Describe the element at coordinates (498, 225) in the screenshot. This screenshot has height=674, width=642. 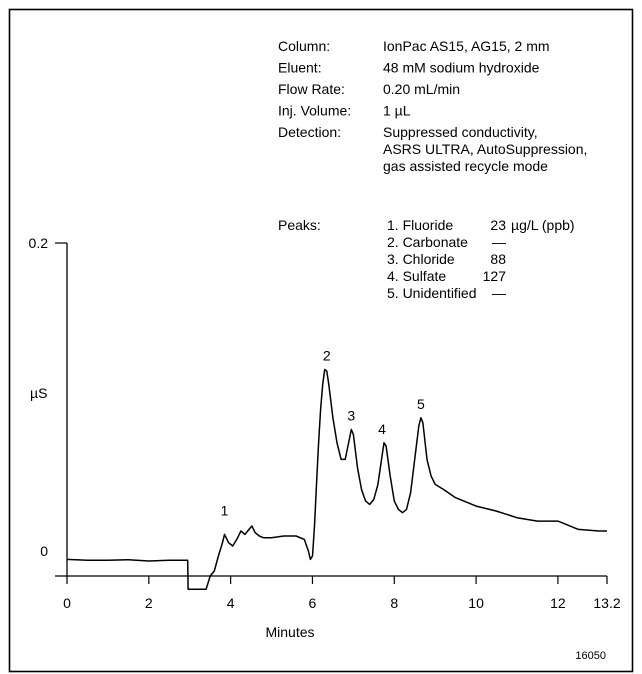
I see `peak-amount: 23` at that location.